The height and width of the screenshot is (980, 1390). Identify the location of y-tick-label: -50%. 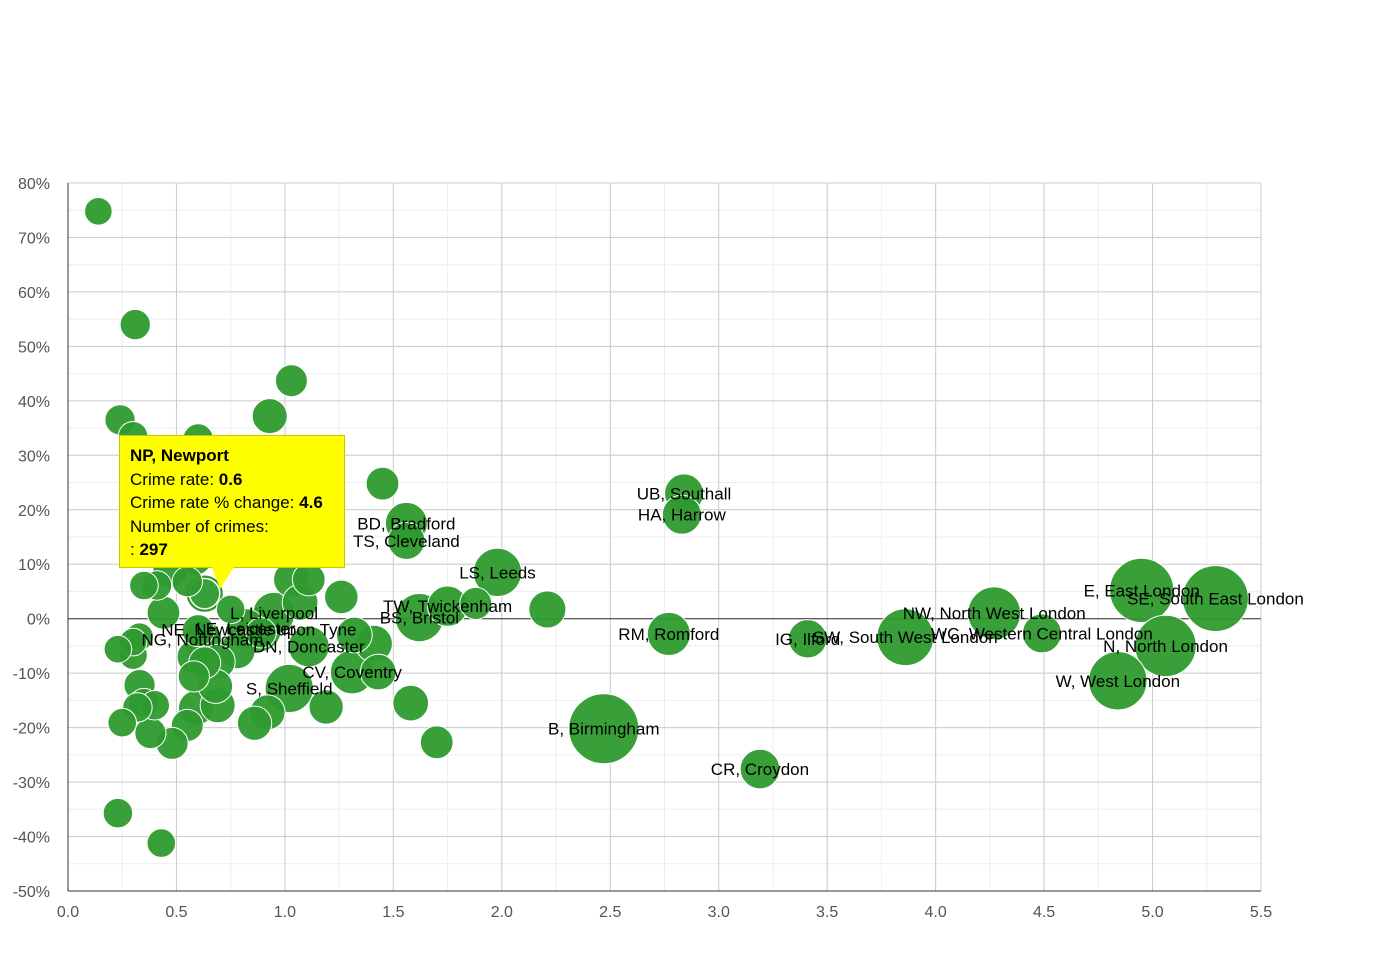
(31, 892).